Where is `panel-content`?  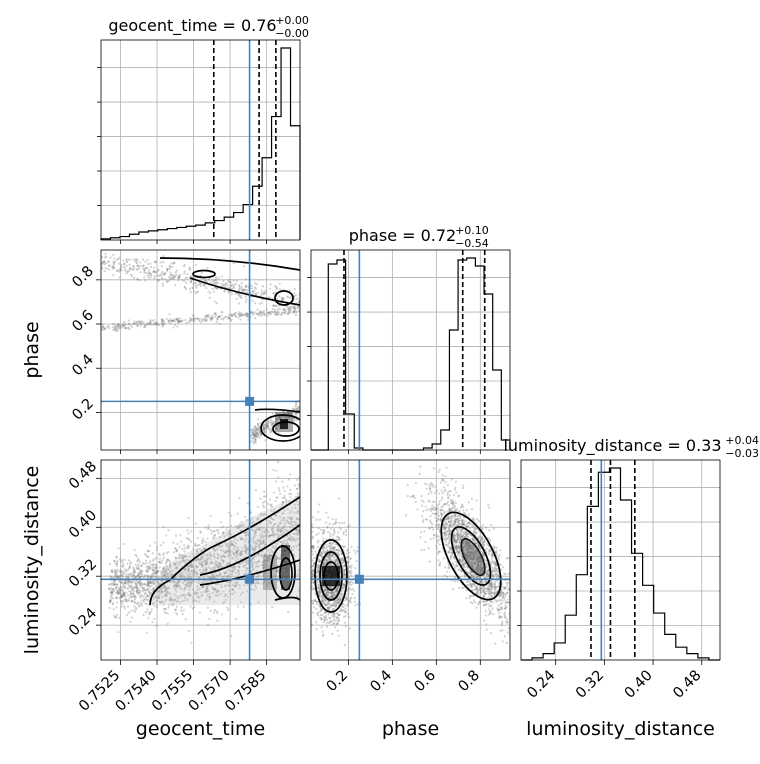
panel-content is located at coordinates (416, 549).